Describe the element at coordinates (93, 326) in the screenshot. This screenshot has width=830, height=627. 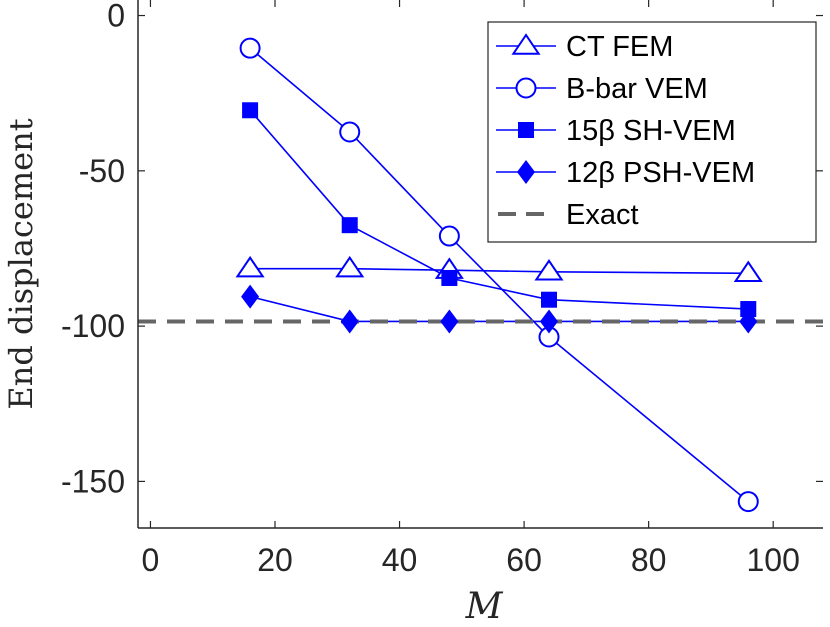
I see `y-tick-label: -100` at that location.